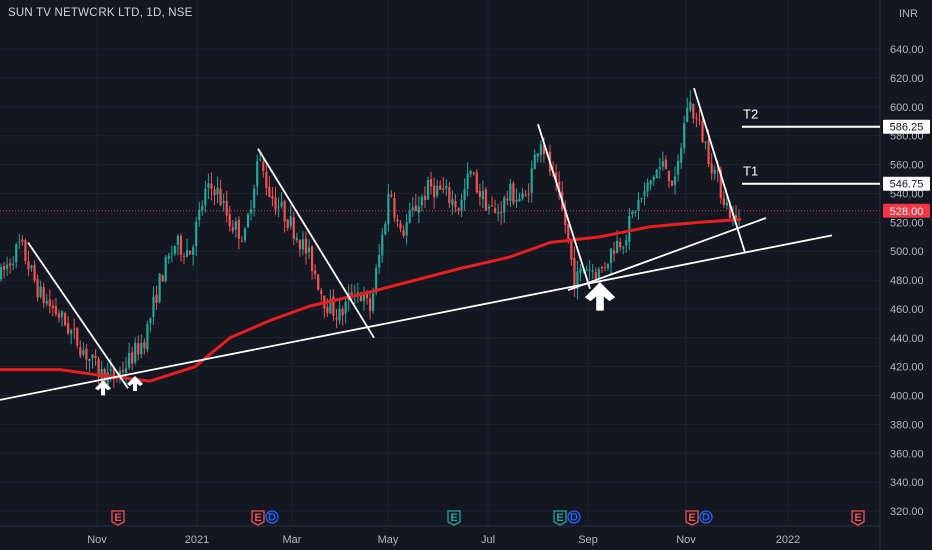 This screenshot has width=932, height=550. I want to click on dividend-label: D, so click(574, 518).